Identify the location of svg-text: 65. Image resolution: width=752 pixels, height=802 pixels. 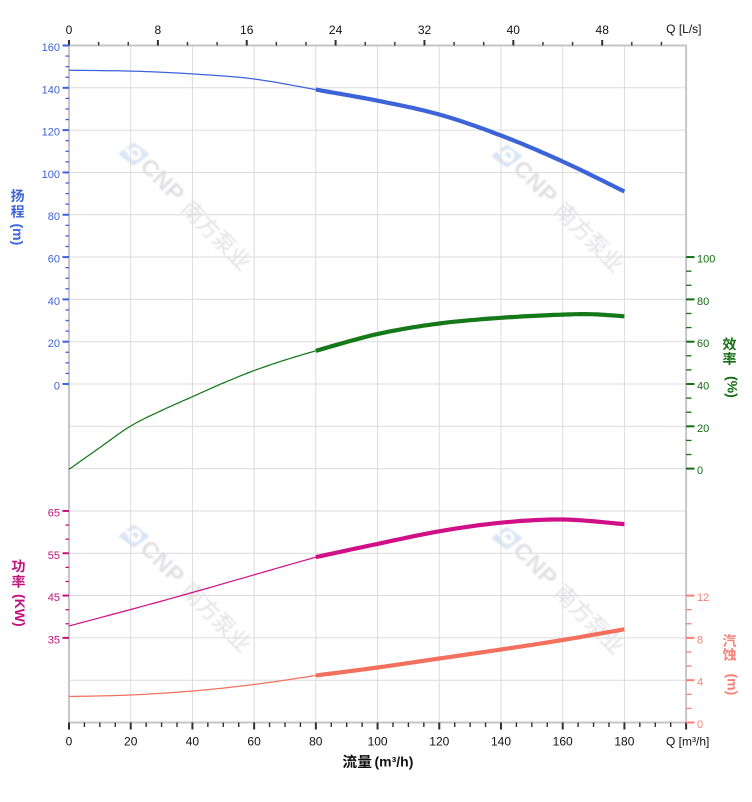
(54, 513).